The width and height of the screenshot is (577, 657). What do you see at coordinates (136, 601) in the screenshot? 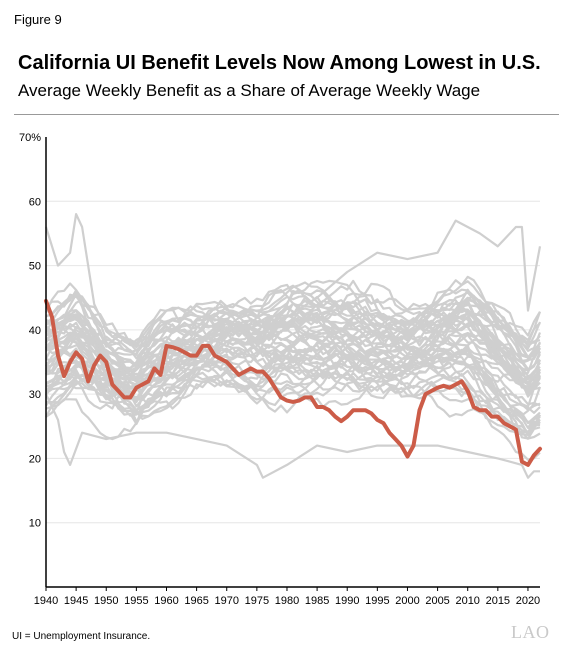
I see `x-tick-1955: 1955` at bounding box center [136, 601].